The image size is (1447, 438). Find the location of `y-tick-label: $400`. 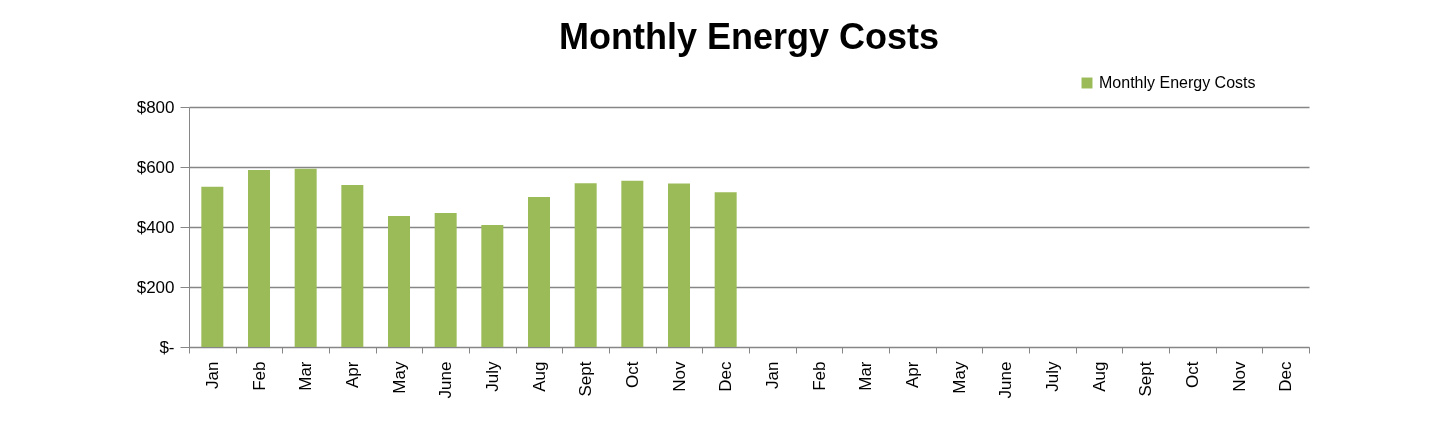

y-tick-label: $400 is located at coordinates (155, 227).